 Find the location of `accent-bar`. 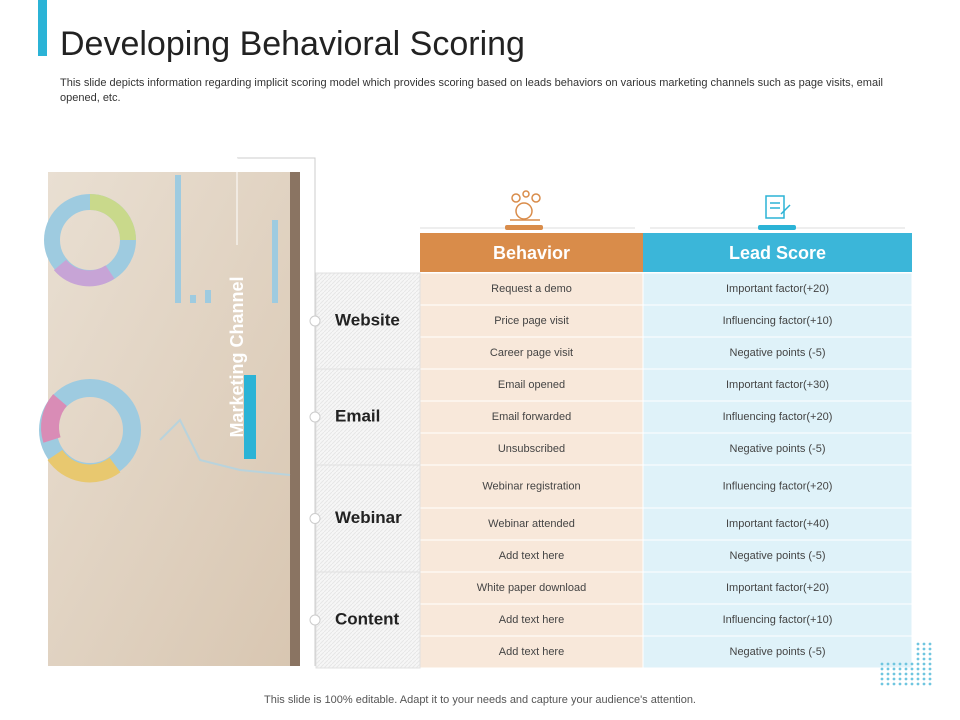

accent-bar is located at coordinates (42, 28).